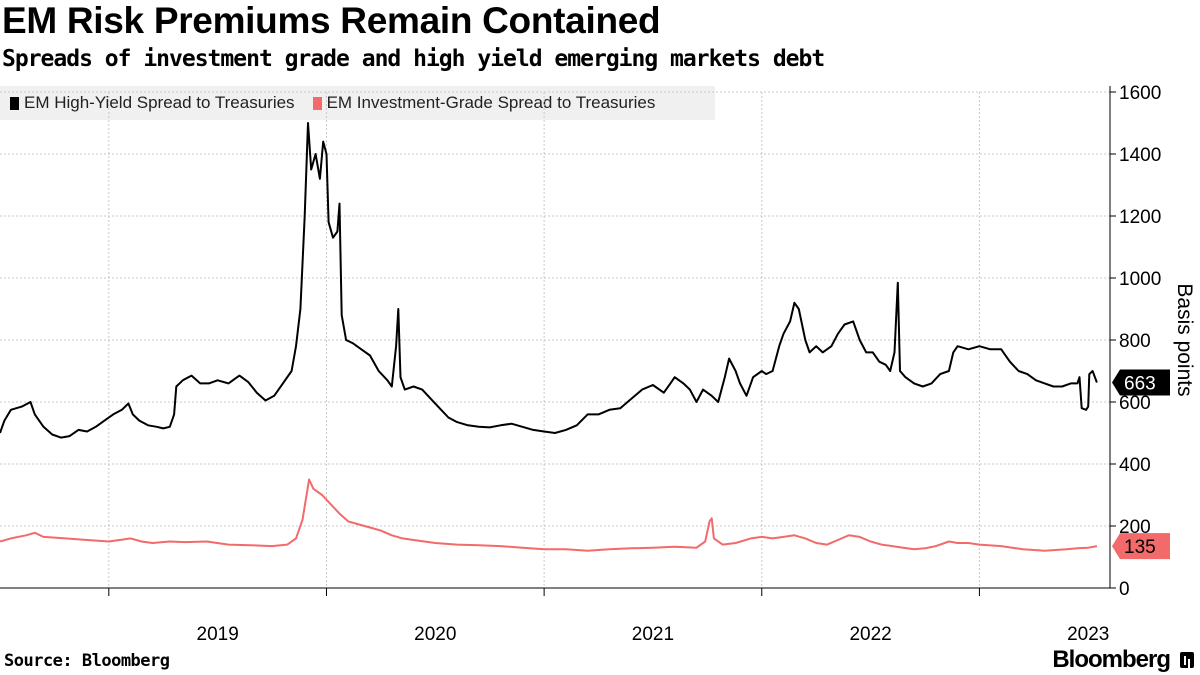 The image size is (1200, 675). I want to click on y-tick-label: 0, so click(1124, 589).